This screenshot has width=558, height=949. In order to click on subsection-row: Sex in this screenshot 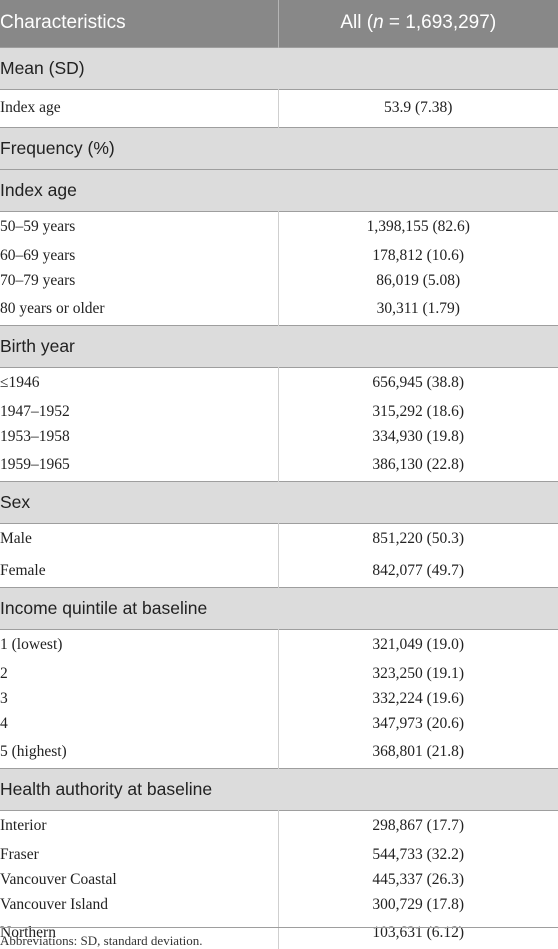, I will do `click(279, 502)`.